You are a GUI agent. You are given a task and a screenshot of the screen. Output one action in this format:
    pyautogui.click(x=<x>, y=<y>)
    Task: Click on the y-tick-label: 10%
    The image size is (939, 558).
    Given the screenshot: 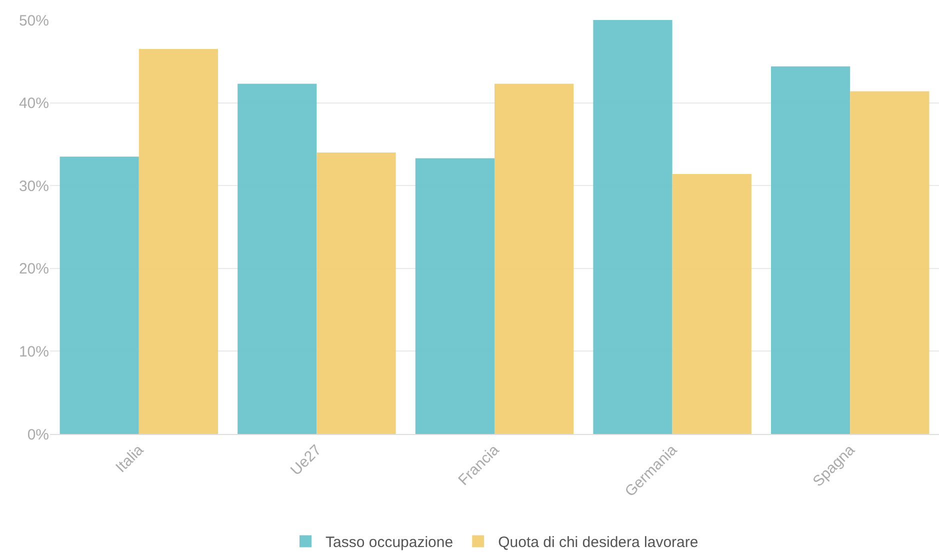 What is the action you would take?
    pyautogui.click(x=33, y=351)
    